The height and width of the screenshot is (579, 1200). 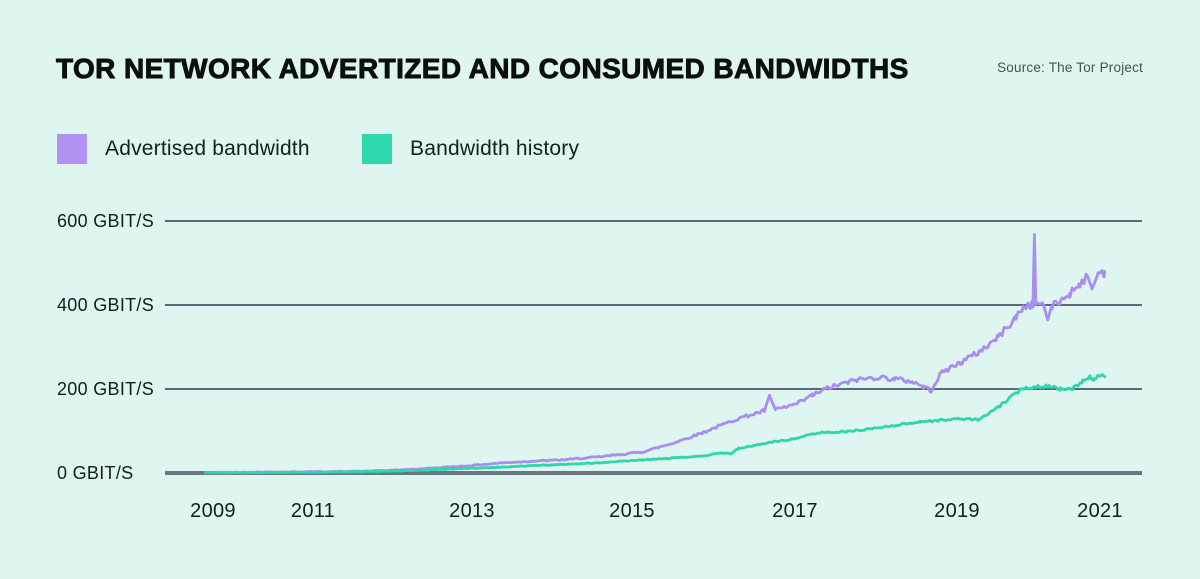 I want to click on y-tick-label: 0 GBIT/S, so click(x=95, y=473).